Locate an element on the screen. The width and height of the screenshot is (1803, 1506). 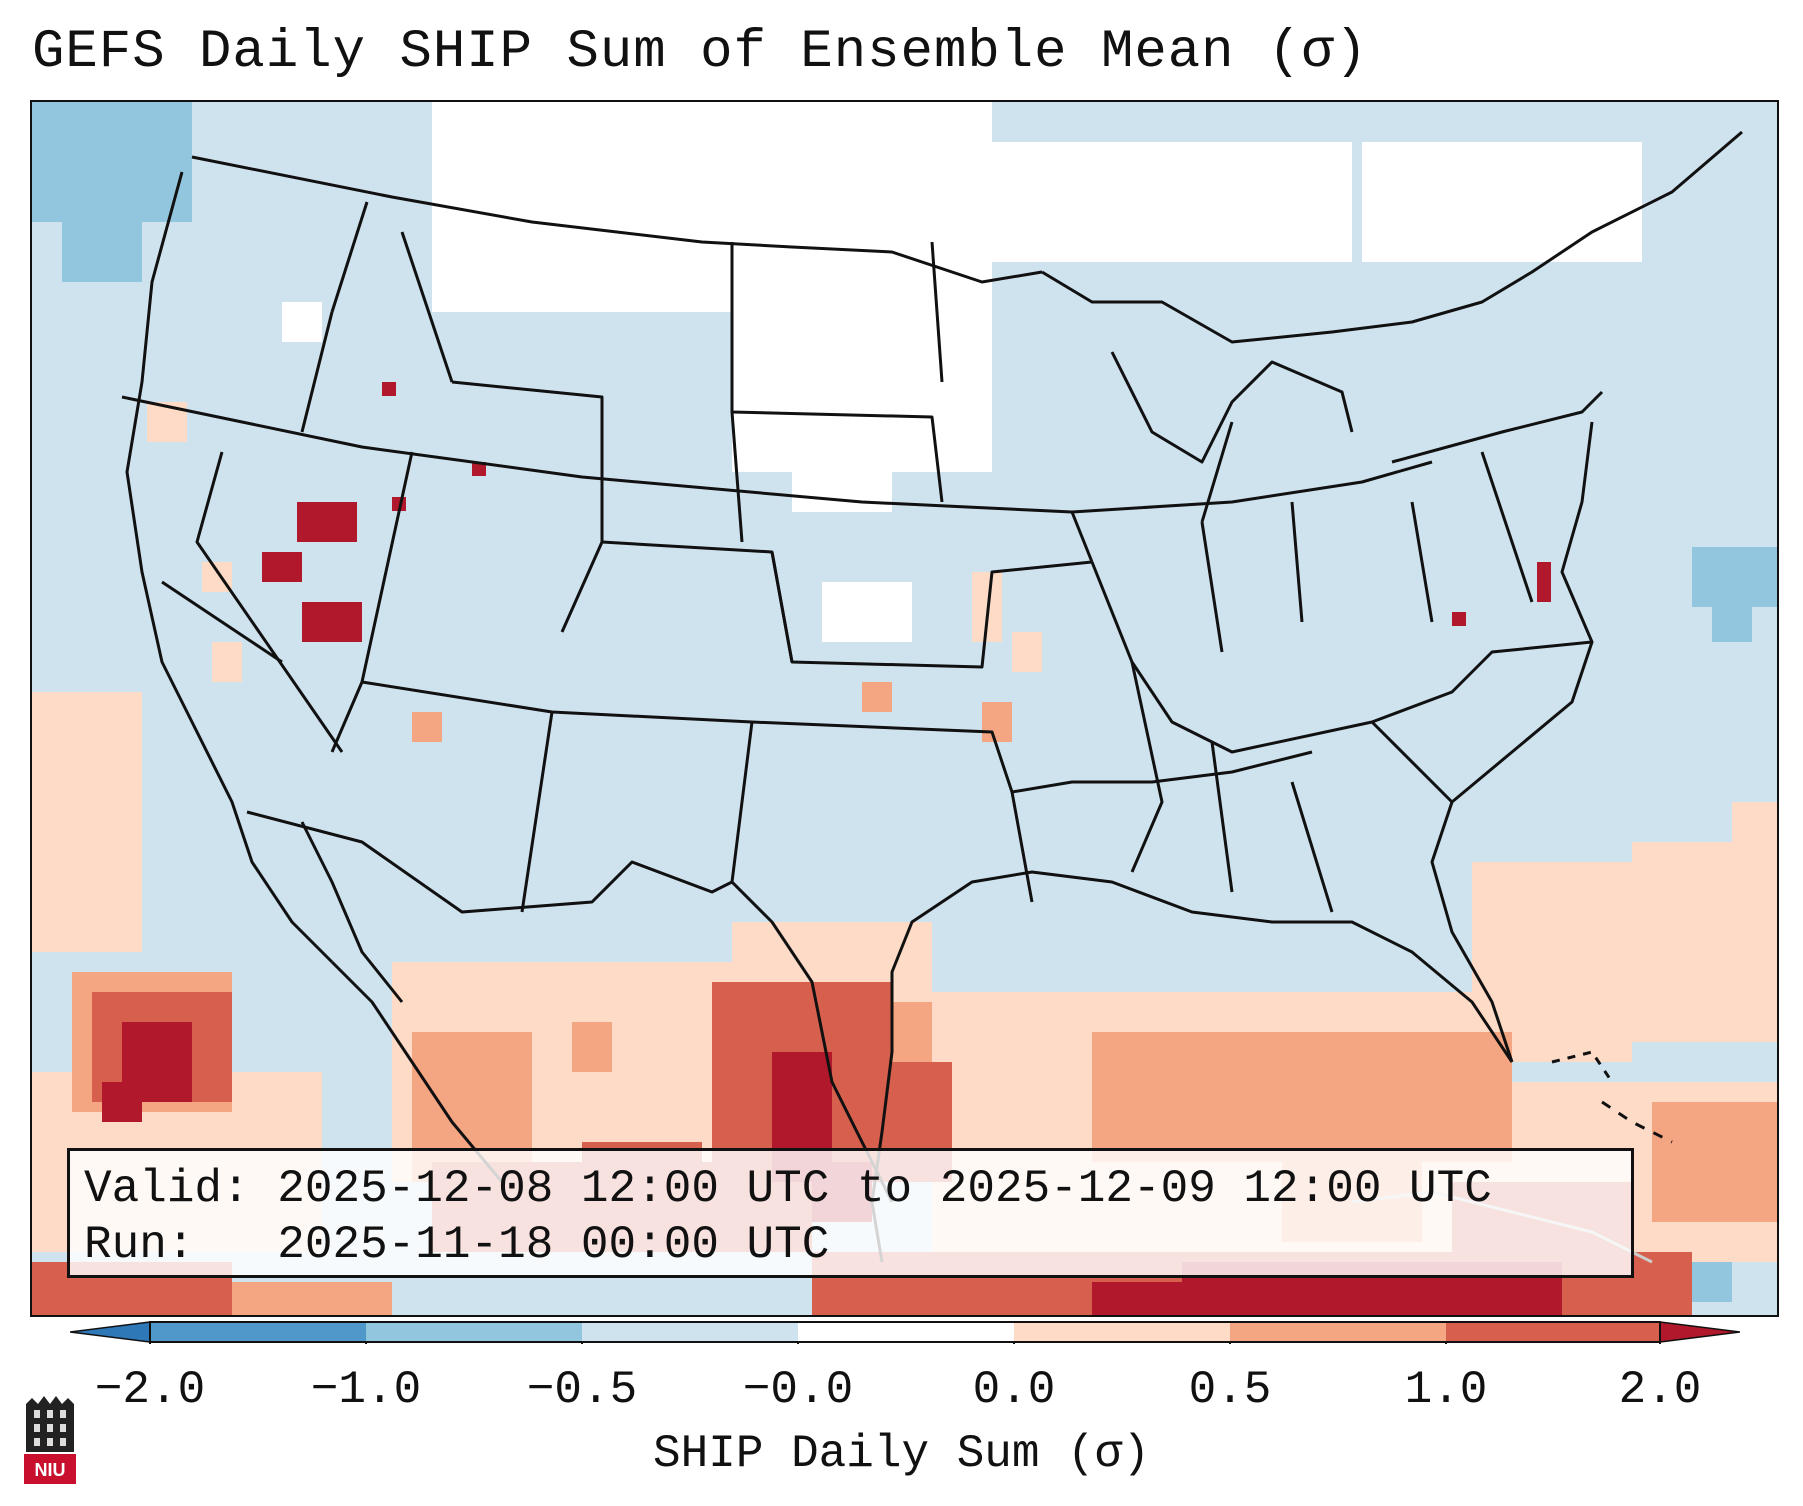
colorbar-tick: −2.0 is located at coordinates (150, 1390).